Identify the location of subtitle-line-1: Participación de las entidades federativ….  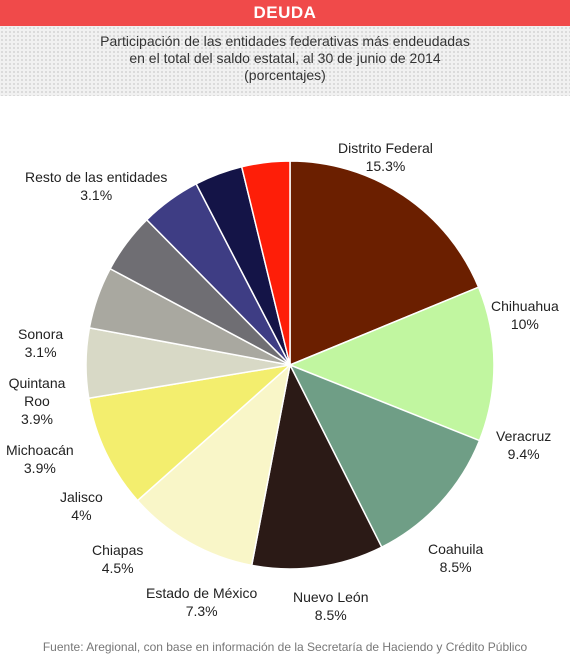
(285, 41).